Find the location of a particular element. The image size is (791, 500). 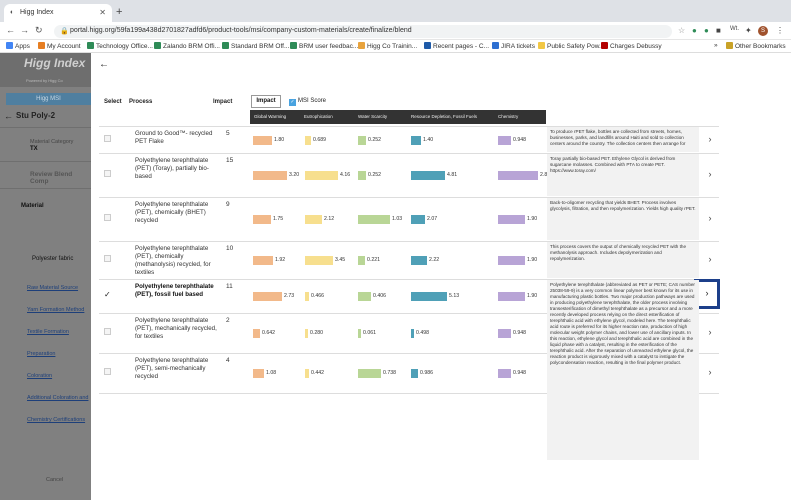

profile-avatar: S is located at coordinates (763, 31).